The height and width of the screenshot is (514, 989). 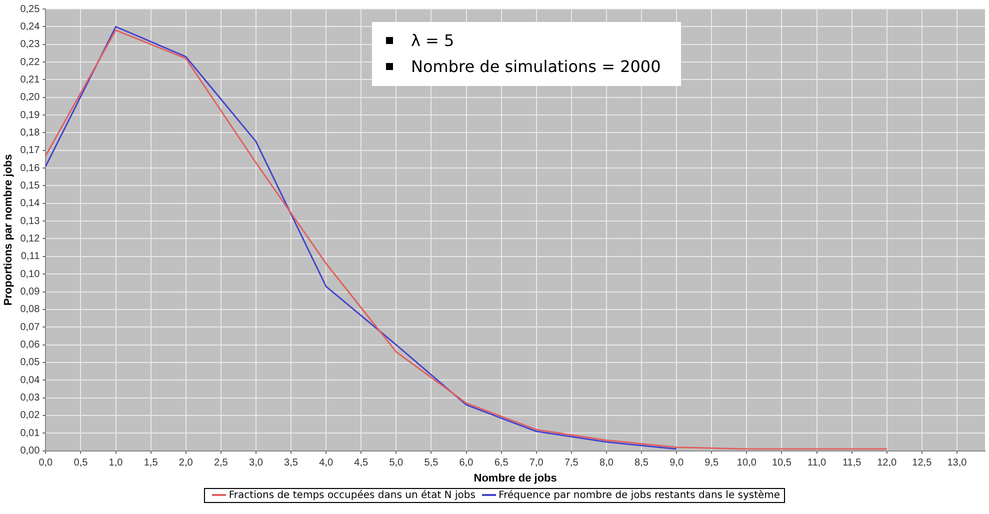 What do you see at coordinates (639, 495) in the screenshot?
I see `legend-label: Fréquence par nombre de jobs restants dans le système` at bounding box center [639, 495].